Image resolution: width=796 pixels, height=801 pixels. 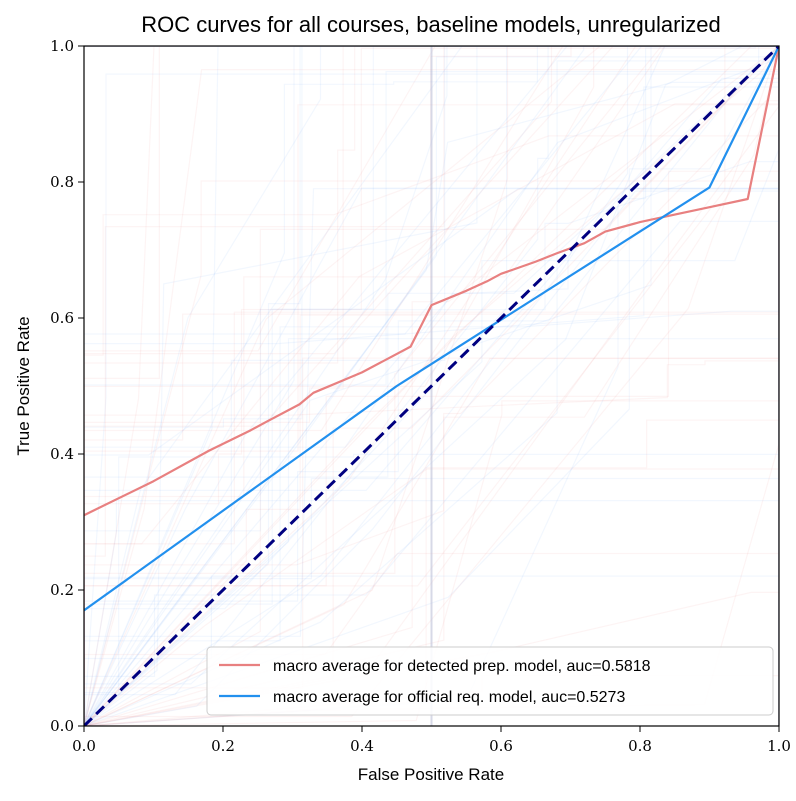 I want to click on y-tick-label: 0.8, so click(x=62, y=182).